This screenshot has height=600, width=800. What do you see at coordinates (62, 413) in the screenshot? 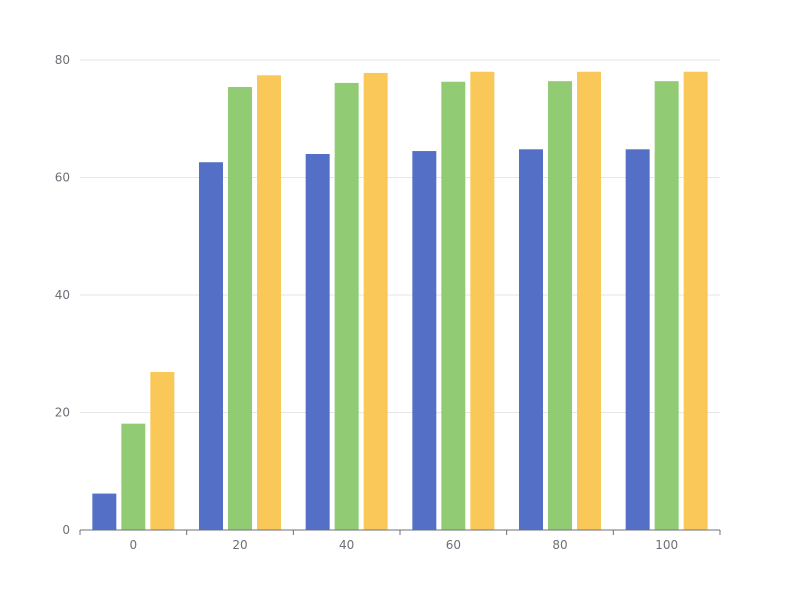
I see `y-tick-label-20: 20` at bounding box center [62, 413].